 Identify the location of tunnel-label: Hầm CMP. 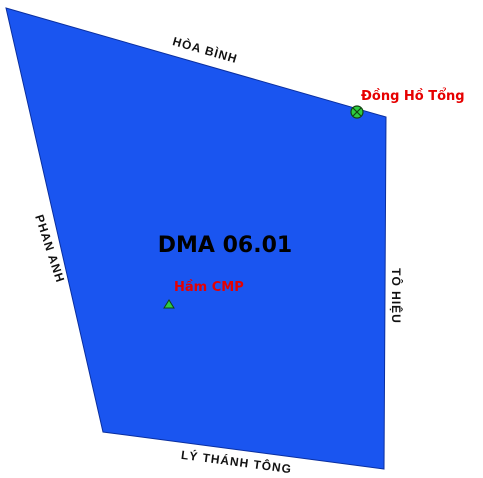
(209, 287).